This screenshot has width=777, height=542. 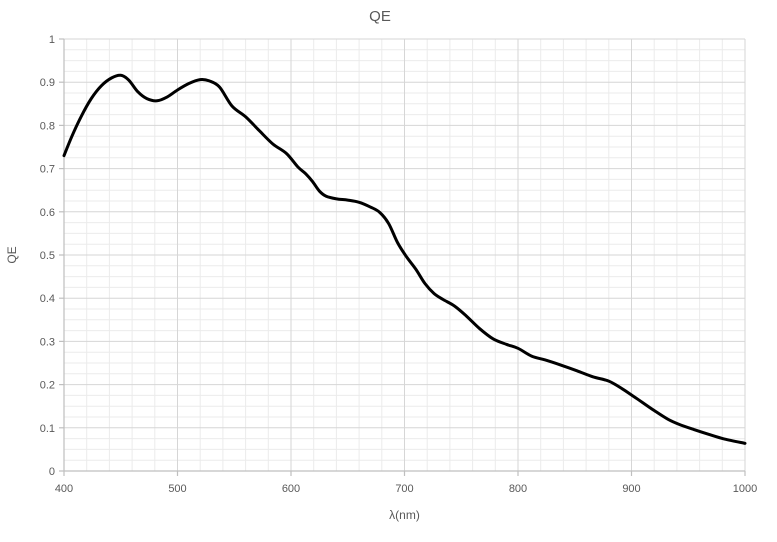 What do you see at coordinates (404, 489) in the screenshot?
I see `x-tick-label: 700` at bounding box center [404, 489].